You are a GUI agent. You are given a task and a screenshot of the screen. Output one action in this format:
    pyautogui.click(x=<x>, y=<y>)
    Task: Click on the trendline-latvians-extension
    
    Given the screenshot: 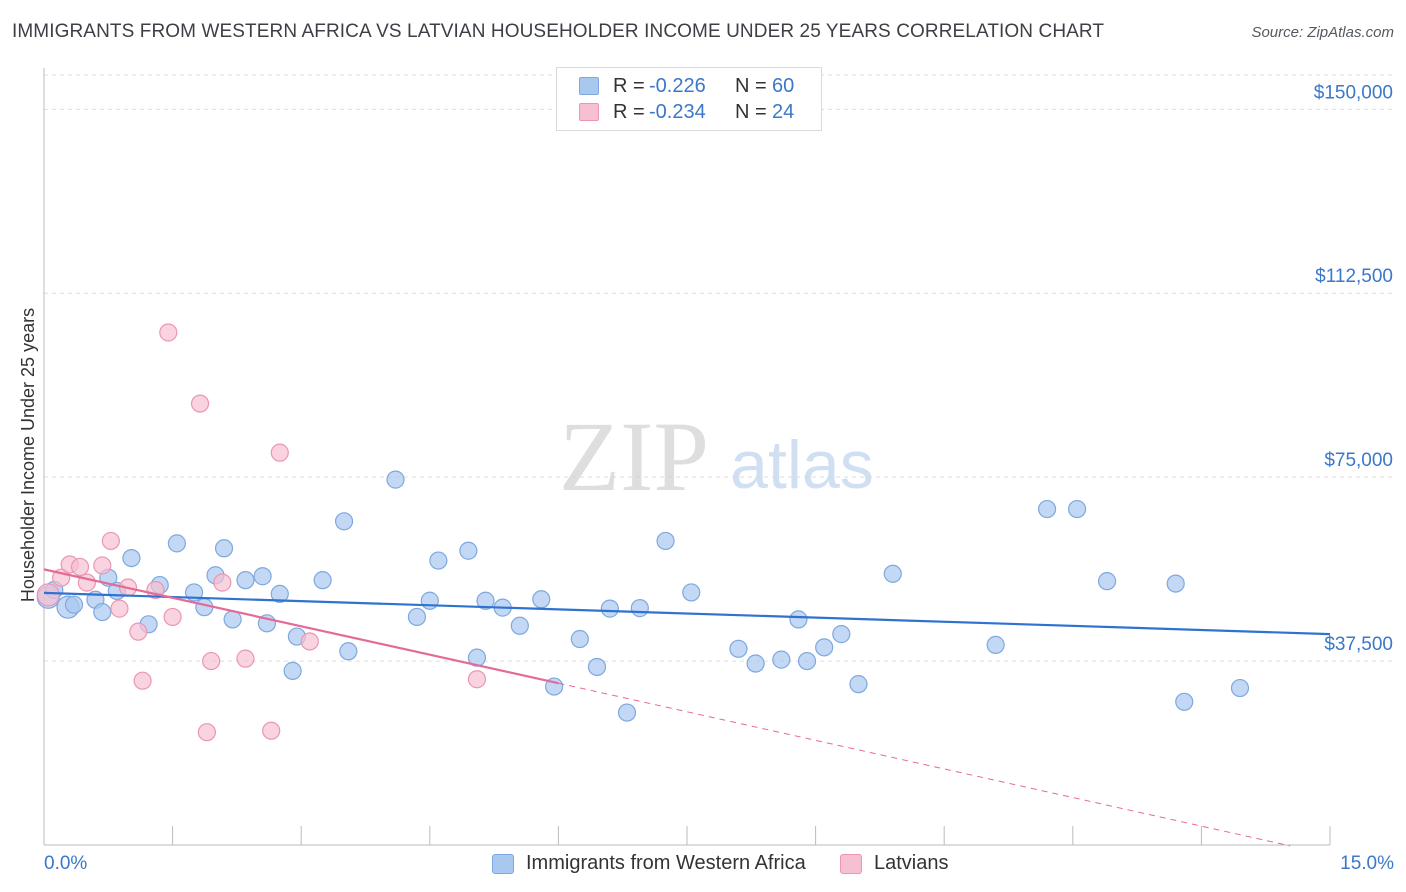 What is the action you would take?
    pyautogui.click(x=924, y=764)
    